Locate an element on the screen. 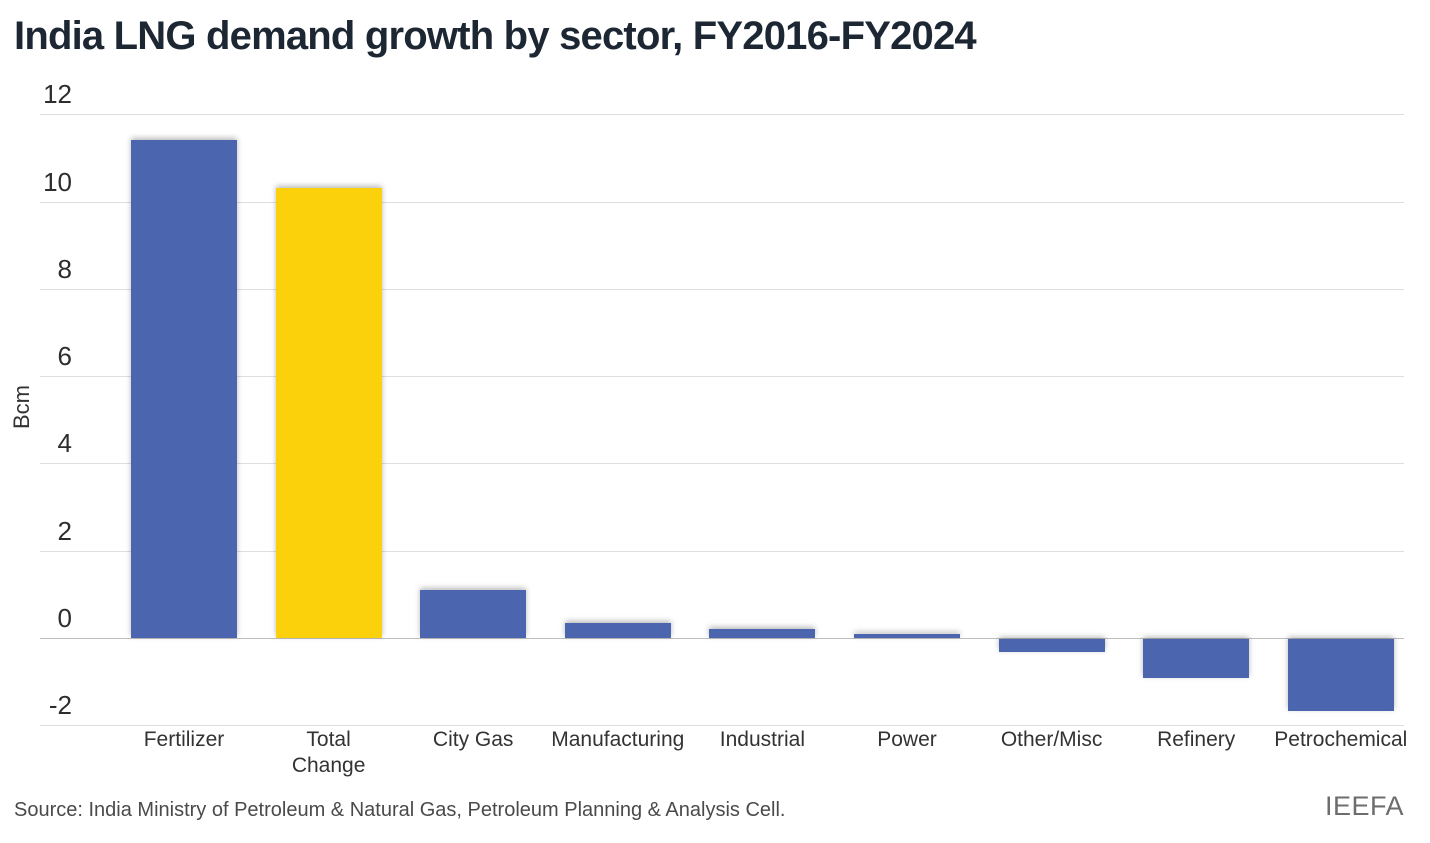 The width and height of the screenshot is (1430, 843). x-tick-label-power: Power is located at coordinates (907, 739).